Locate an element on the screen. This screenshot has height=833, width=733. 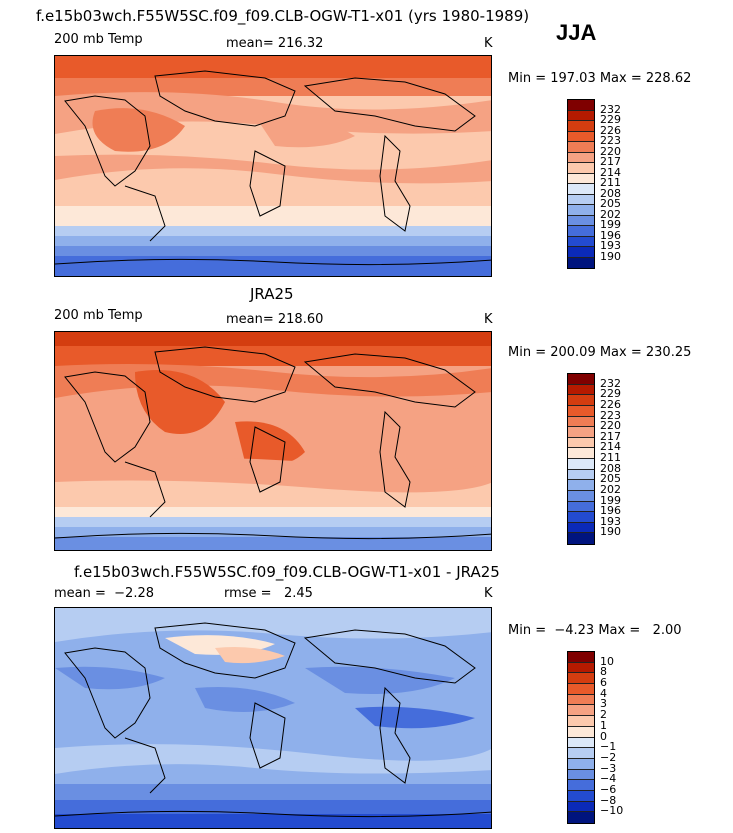
colorbar-tick-label: 2 is located at coordinates (603, 715).